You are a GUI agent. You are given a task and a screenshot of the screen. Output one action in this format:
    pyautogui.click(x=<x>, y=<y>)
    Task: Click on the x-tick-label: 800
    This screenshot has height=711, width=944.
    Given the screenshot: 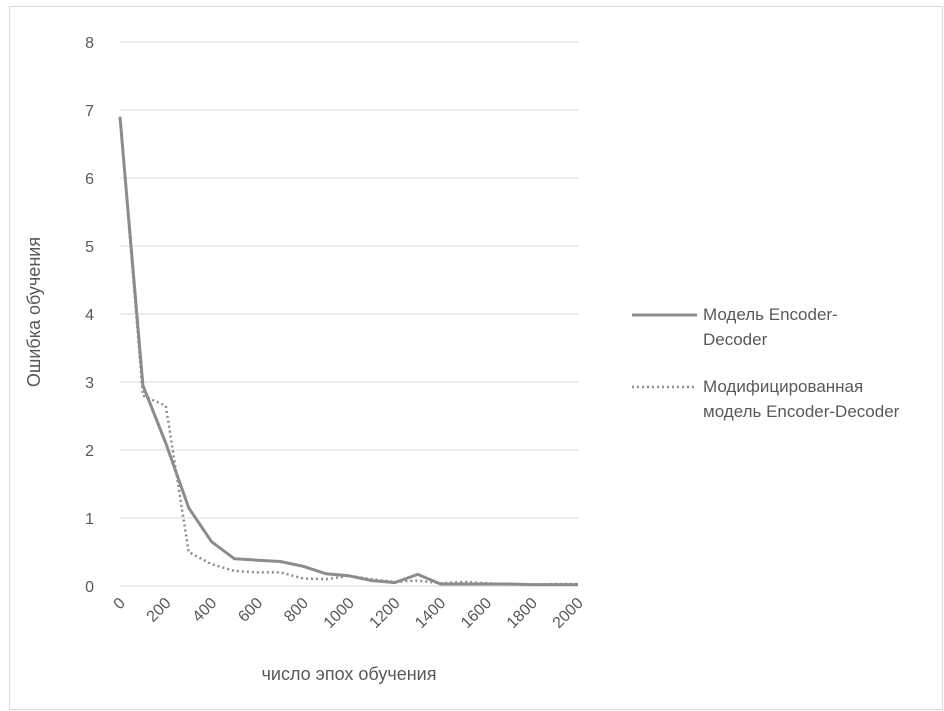 What is the action you would take?
    pyautogui.click(x=296, y=610)
    